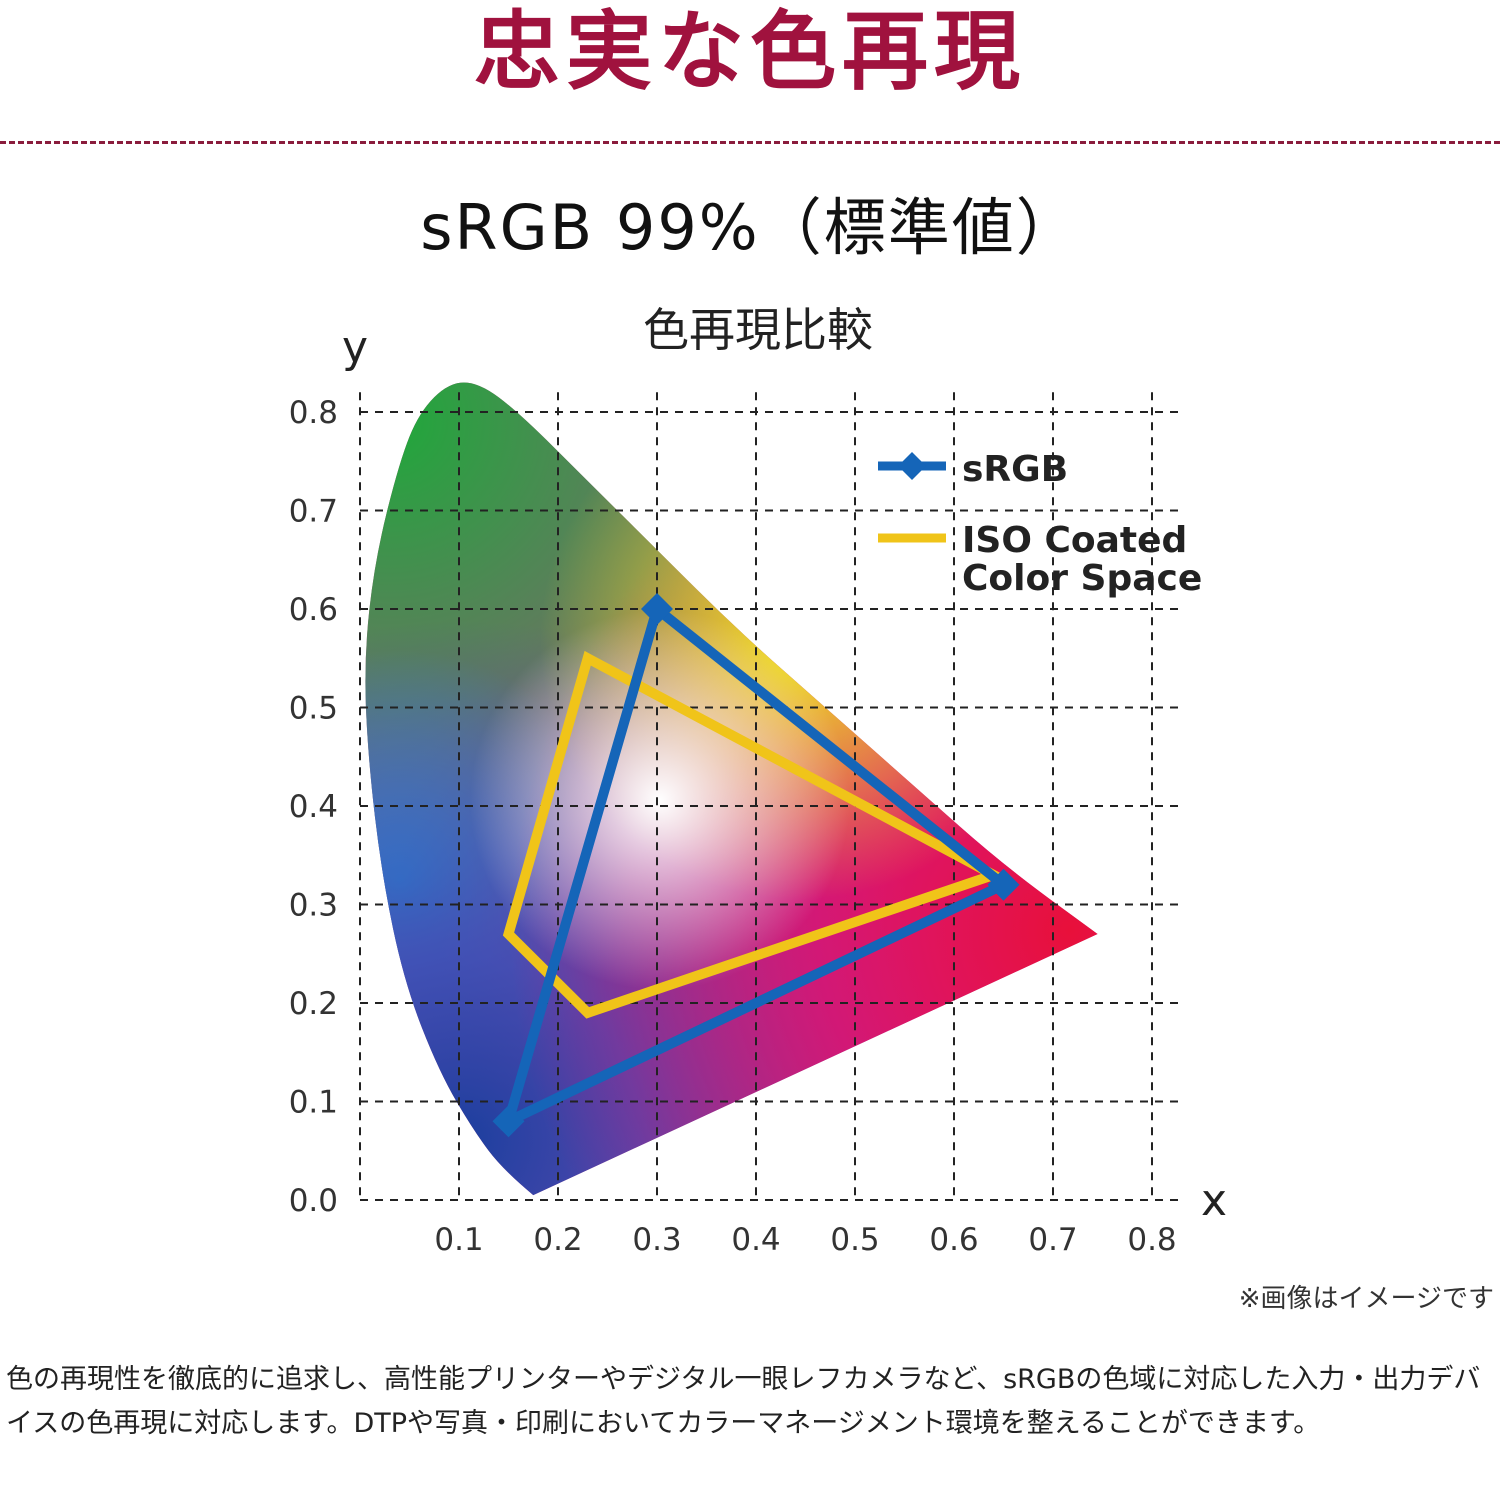 The width and height of the screenshot is (1500, 1491). What do you see at coordinates (1052, 1240) in the screenshot?
I see `x-tick-label: 0.7` at bounding box center [1052, 1240].